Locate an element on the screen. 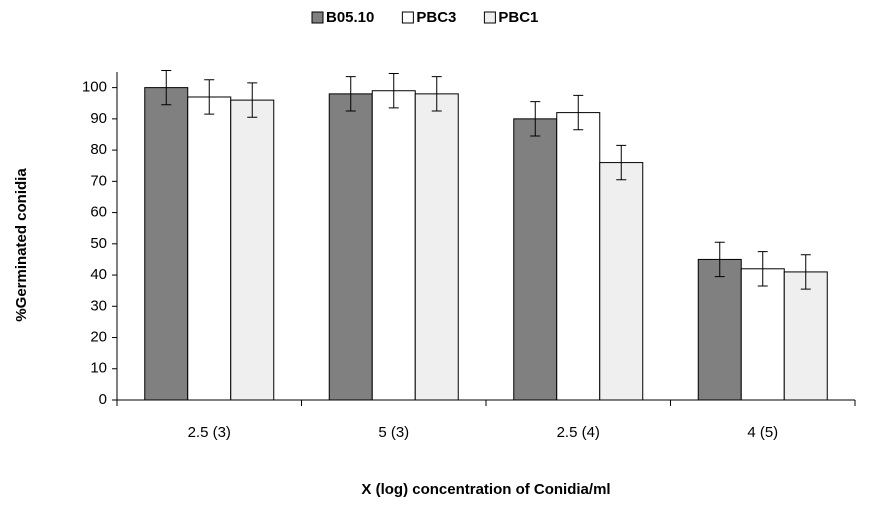 Image resolution: width=887 pixels, height=508 pixels. x-tick-label: 4 (5) is located at coordinates (762, 432).